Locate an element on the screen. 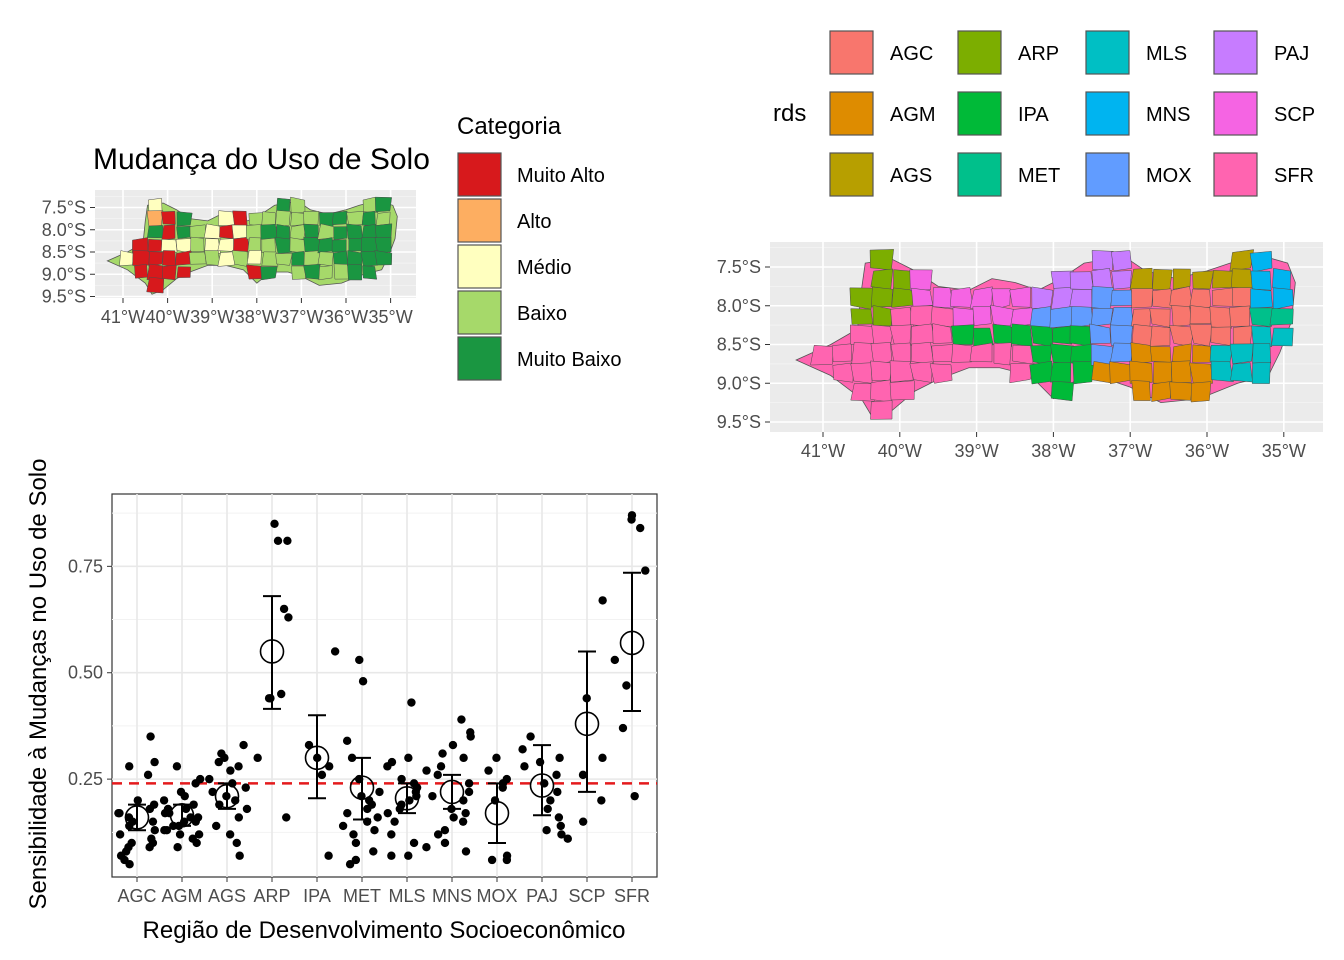 This screenshot has width=1344, height=960. map2-lat-ticks: 7.5°S 8.0°S 8.5°S 9.0°S 9.5°S is located at coordinates (743, 344).